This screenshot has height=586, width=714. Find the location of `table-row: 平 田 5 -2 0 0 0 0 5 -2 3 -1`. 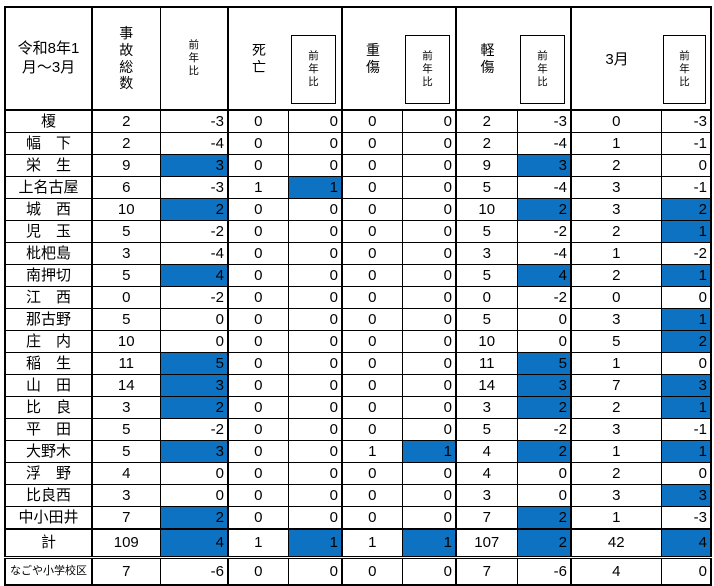

table-row: 平 田 5 -2 0 0 0 0 5 -2 3 -1 is located at coordinates (358, 429).